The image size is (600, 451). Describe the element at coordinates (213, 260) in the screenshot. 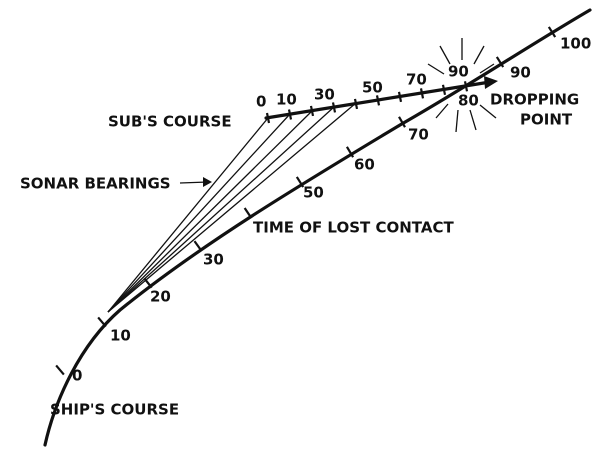

I see `ship-tick-label: 30` at that location.